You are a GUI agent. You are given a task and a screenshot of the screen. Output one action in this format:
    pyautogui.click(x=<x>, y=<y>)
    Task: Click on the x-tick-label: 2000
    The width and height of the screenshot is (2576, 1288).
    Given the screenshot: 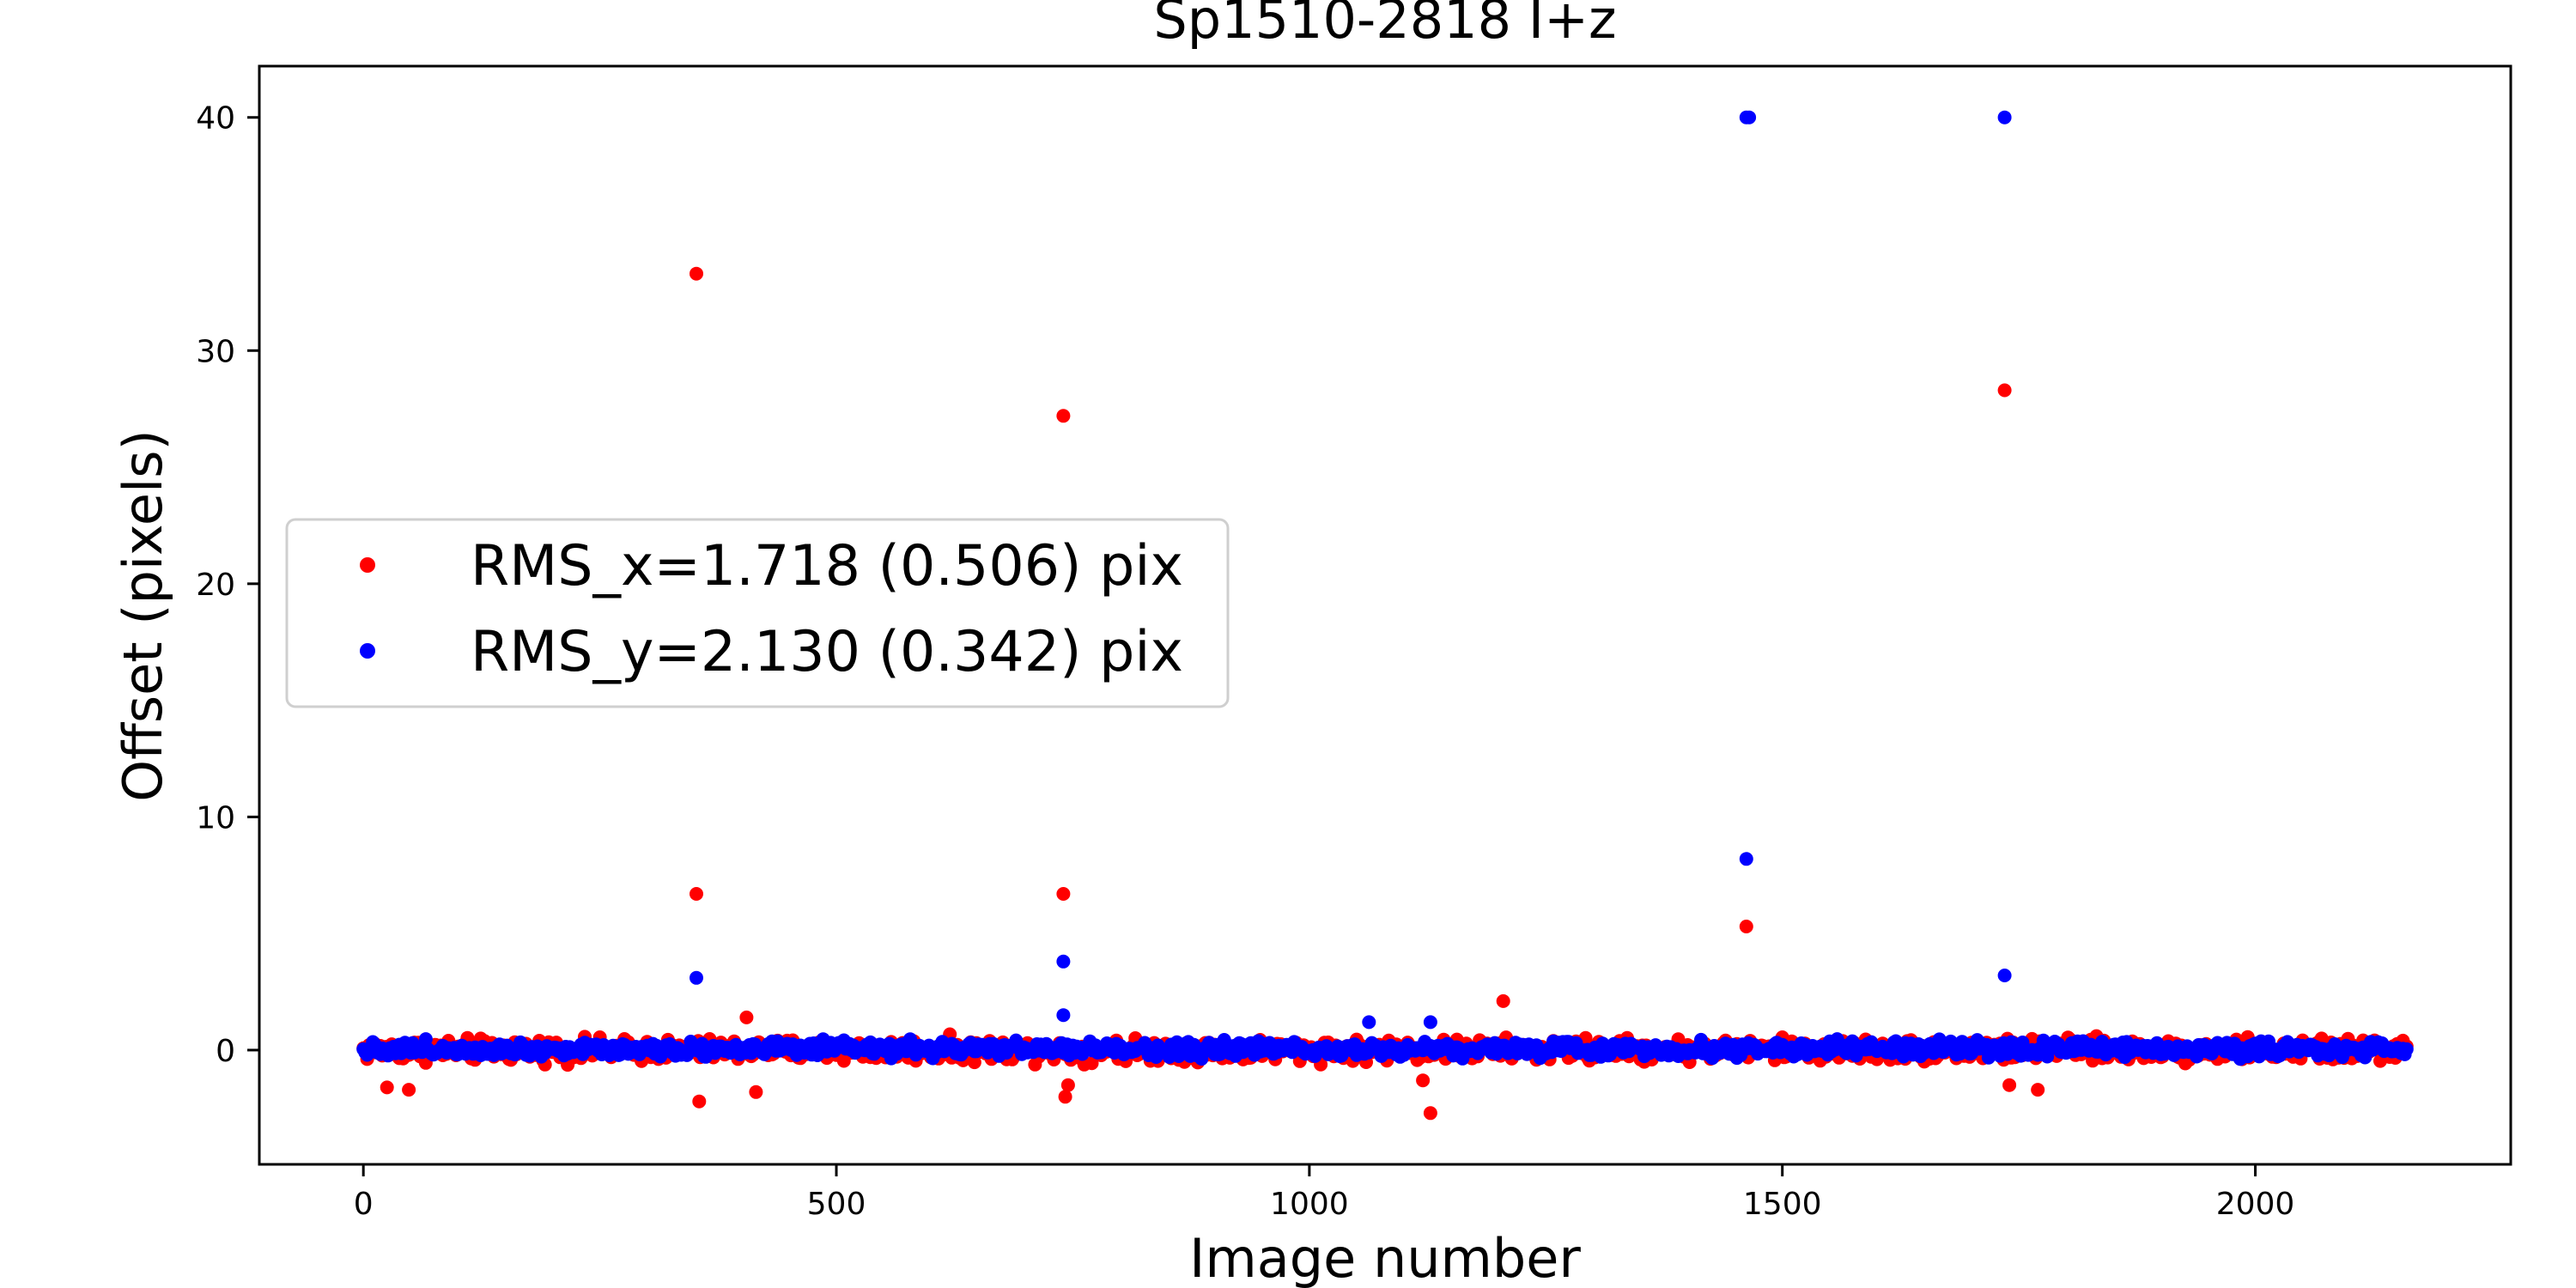 What is the action you would take?
    pyautogui.click(x=2255, y=1204)
    